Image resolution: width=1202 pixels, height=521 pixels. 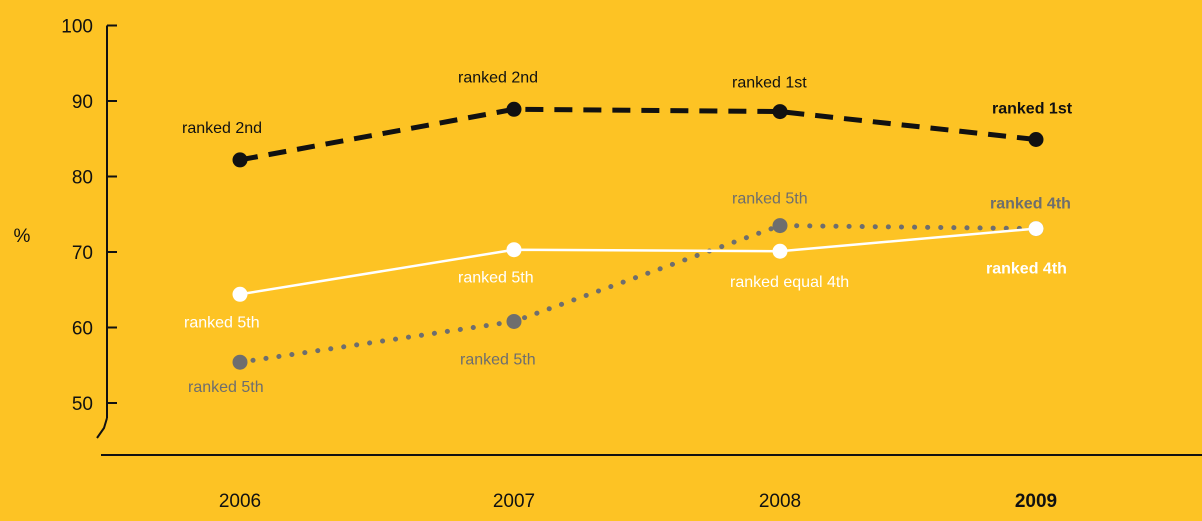 I want to click on data-point-dotted-2006, so click(x=240, y=362).